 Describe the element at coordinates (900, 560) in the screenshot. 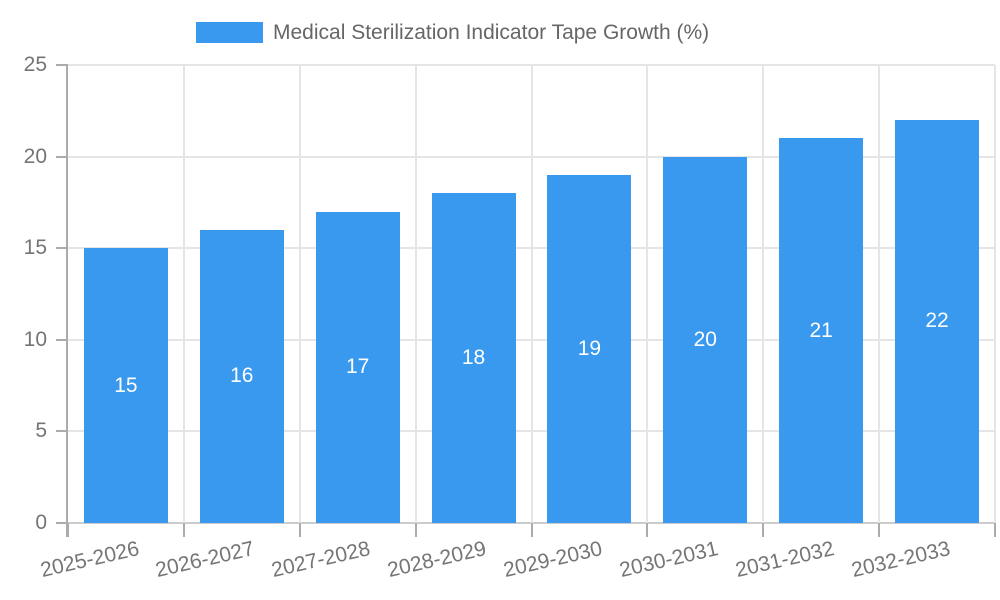

I see `x-axis-tick-label: 2032-2033` at that location.